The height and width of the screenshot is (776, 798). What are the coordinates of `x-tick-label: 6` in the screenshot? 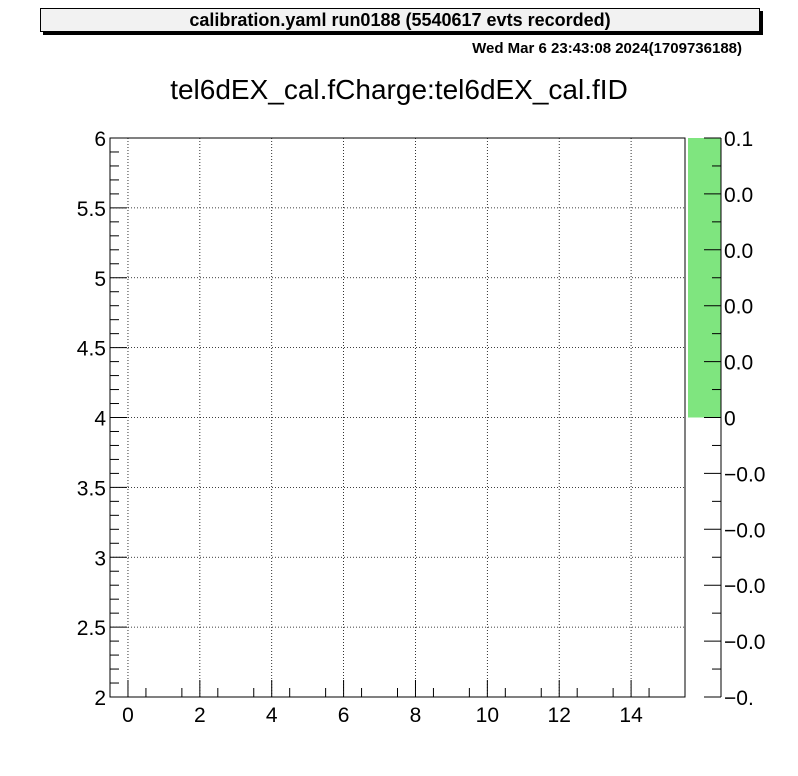 It's located at (344, 715).